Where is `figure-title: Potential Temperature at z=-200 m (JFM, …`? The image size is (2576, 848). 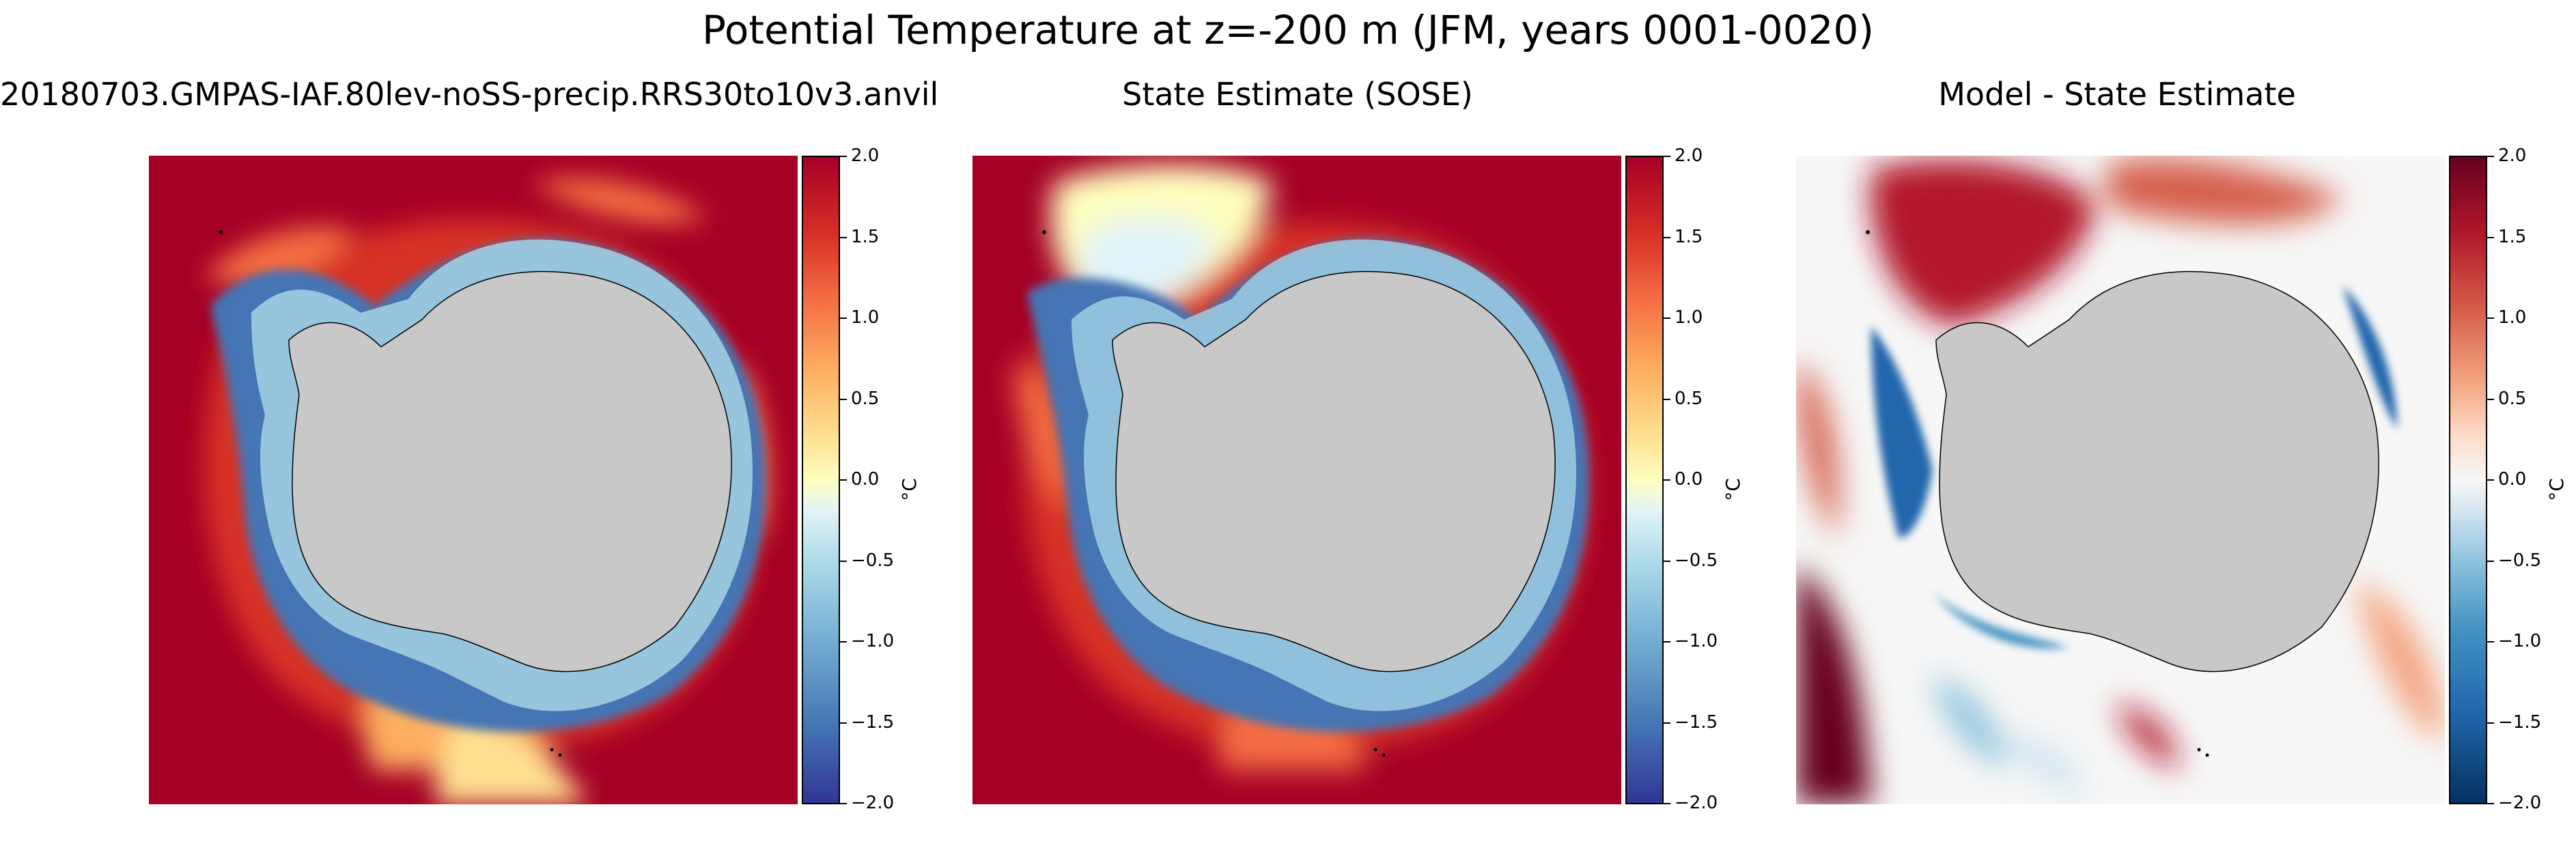 figure-title: Potential Temperature at z=-200 m (JFM, … is located at coordinates (1288, 30).